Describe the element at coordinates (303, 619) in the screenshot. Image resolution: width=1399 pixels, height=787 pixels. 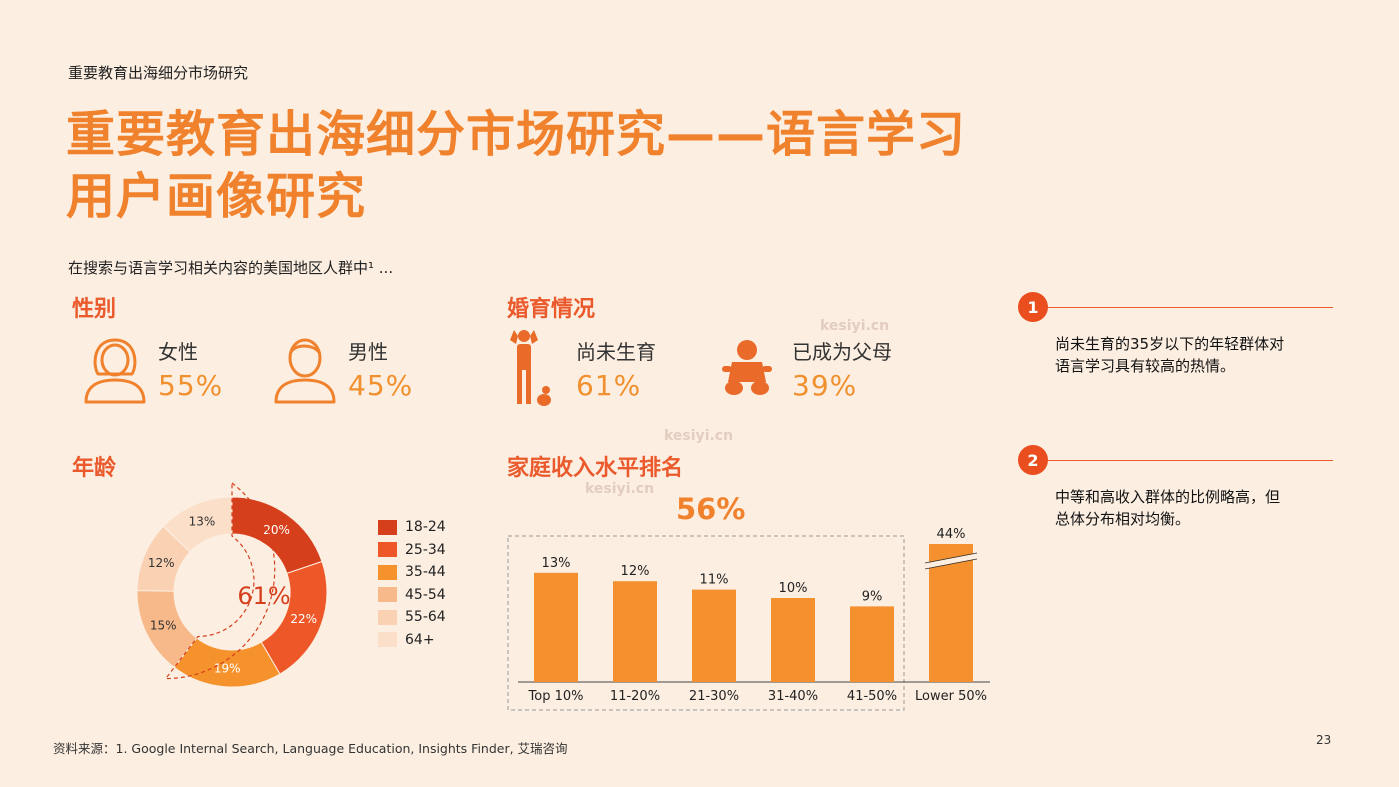
I see `donut-label-25-34: 22%` at that location.